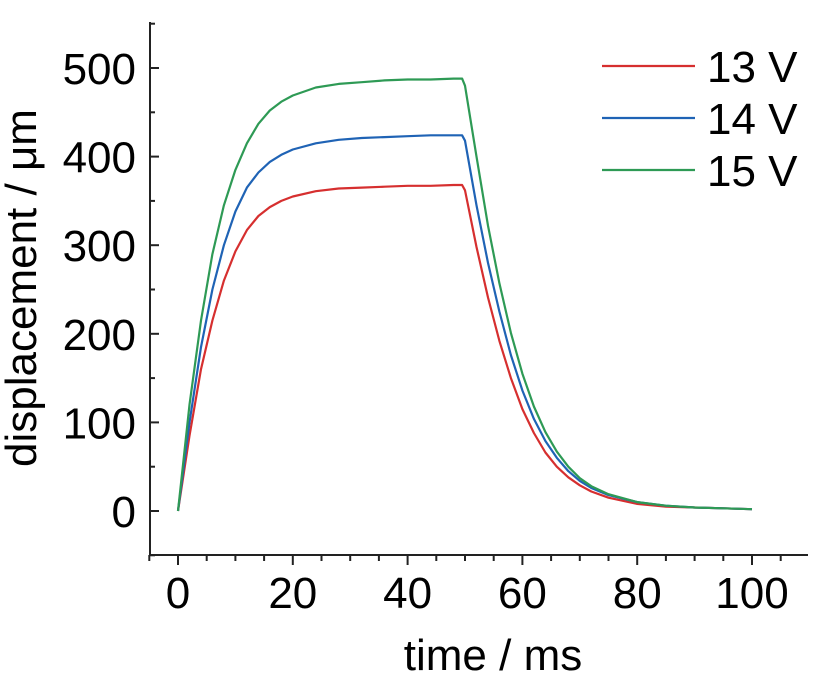 Image resolution: width=827 pixels, height=675 pixels. What do you see at coordinates (637, 593) in the screenshot?
I see `x-tick-label: 80` at bounding box center [637, 593].